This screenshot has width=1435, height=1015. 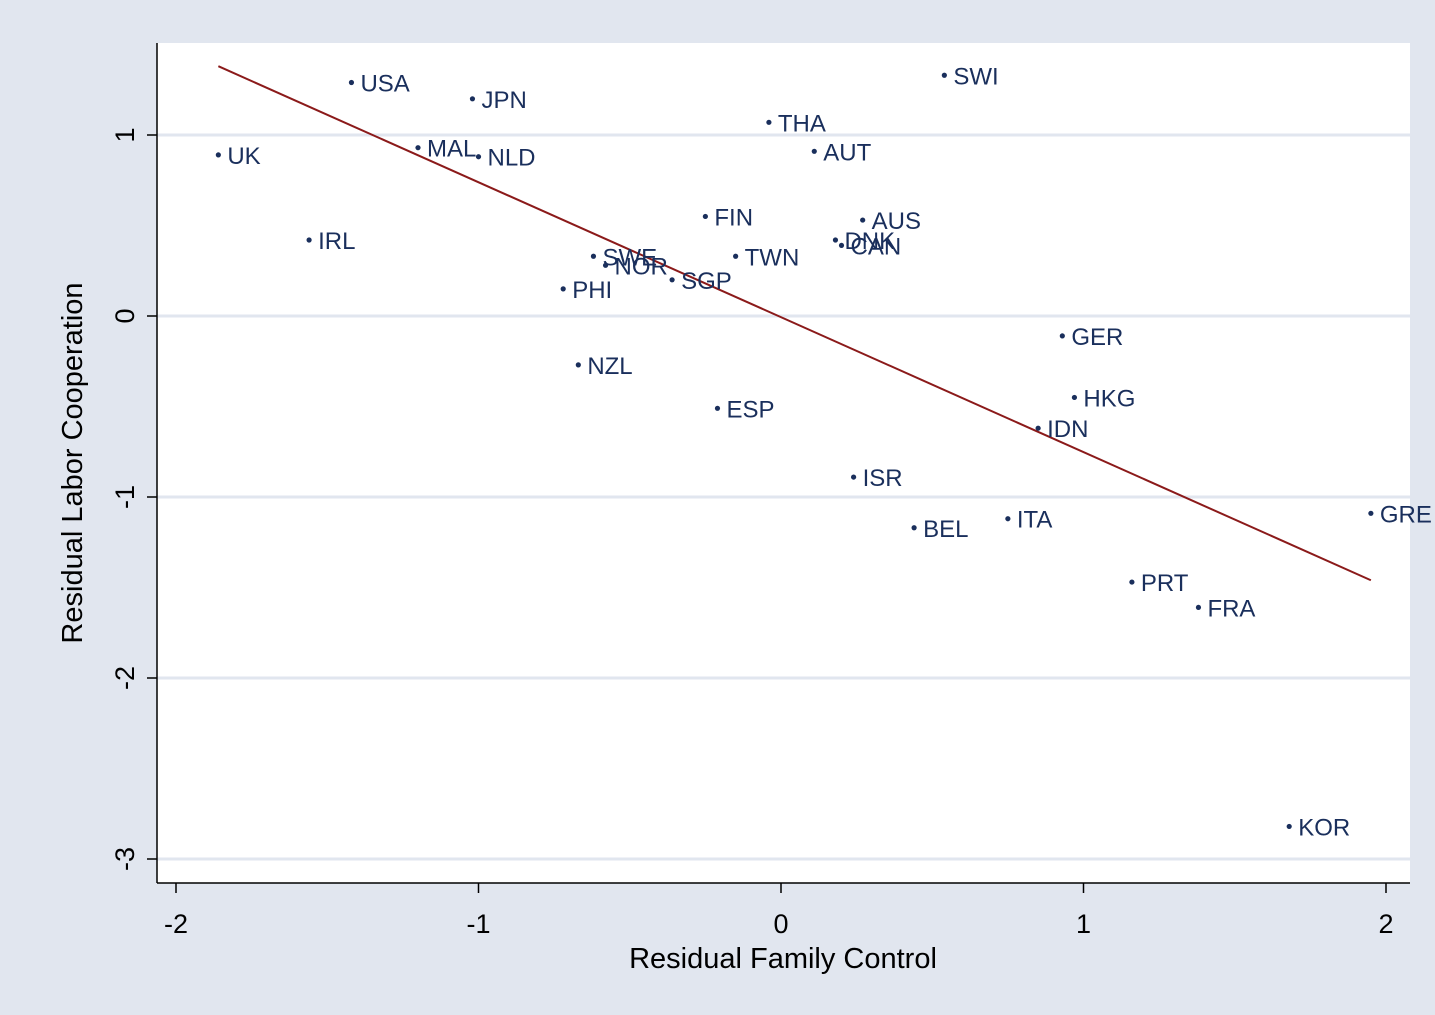 I want to click on point-label: JPN, so click(x=503, y=100).